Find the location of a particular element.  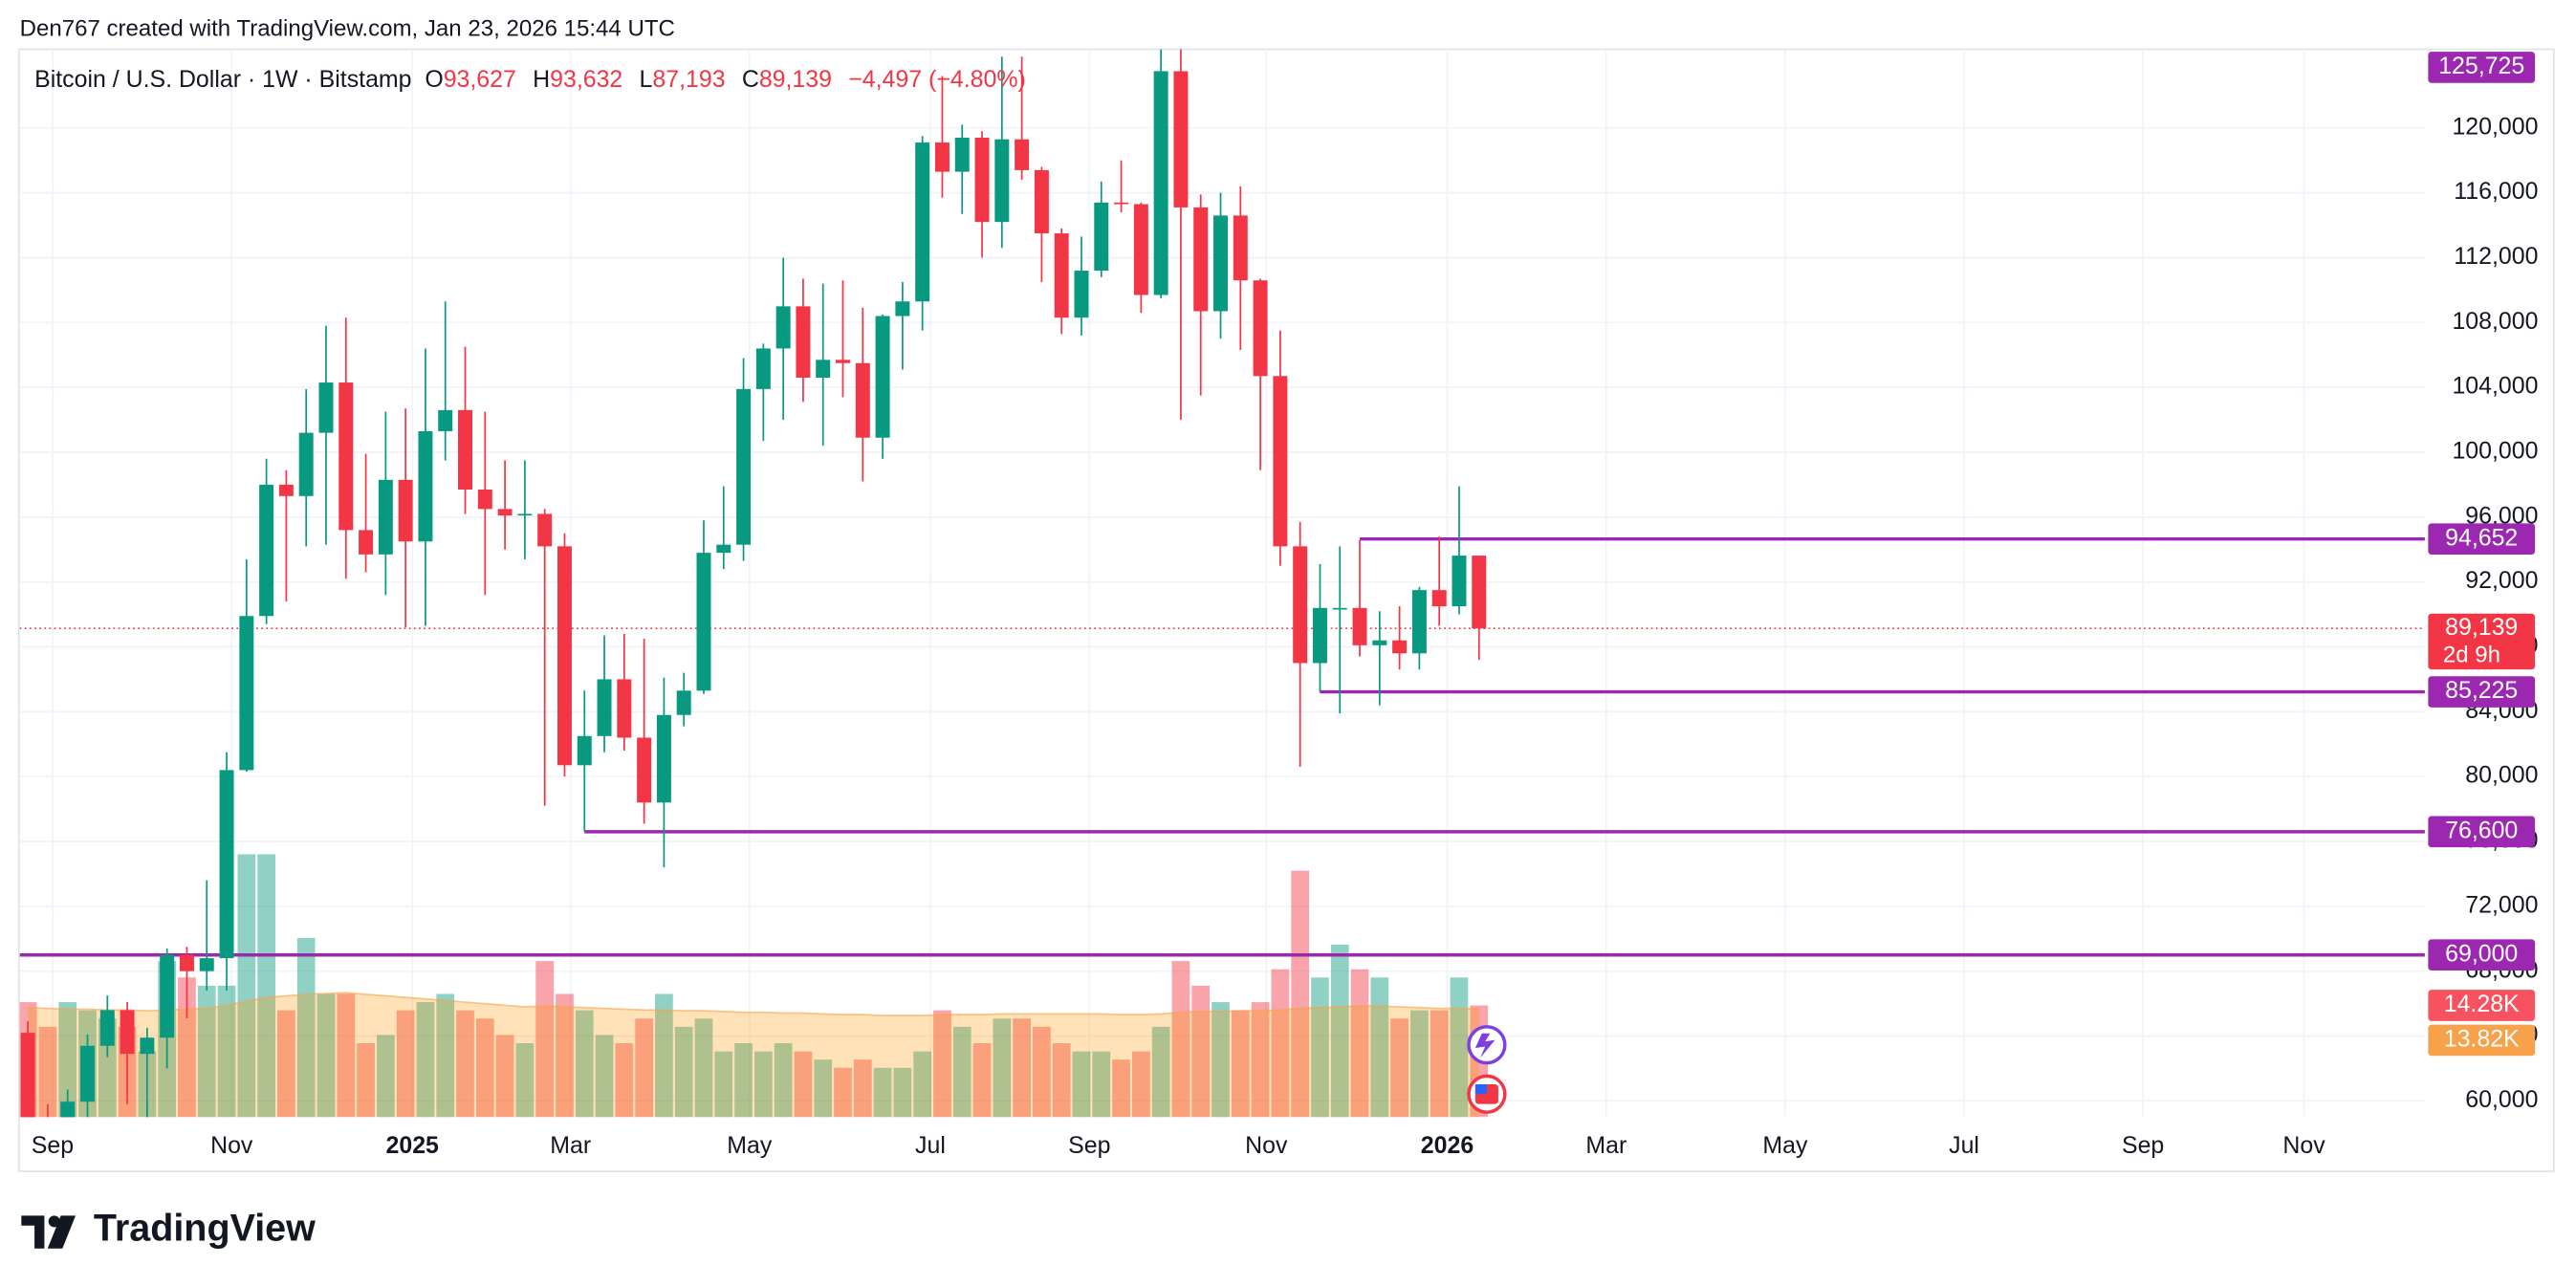

icon-flag-canton is located at coordinates (1480, 1089).